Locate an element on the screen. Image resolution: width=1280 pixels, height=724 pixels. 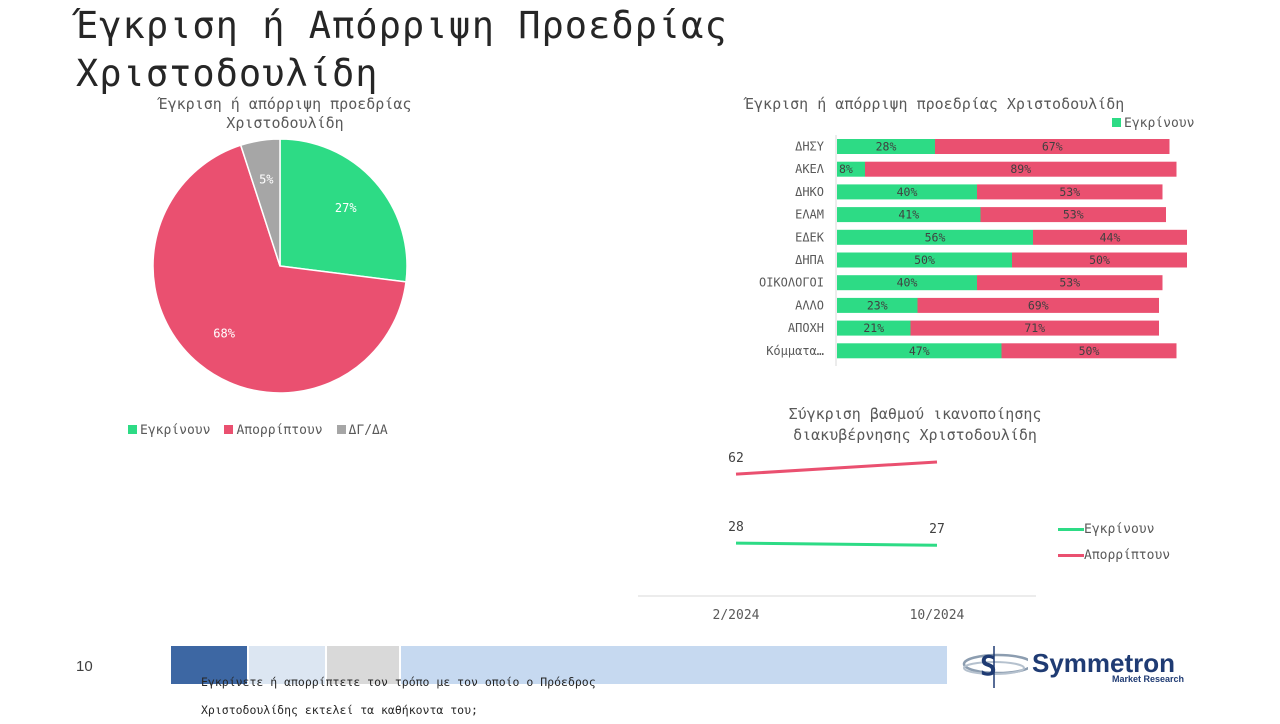
bar-data-label: 44% is located at coordinates (1110, 237).